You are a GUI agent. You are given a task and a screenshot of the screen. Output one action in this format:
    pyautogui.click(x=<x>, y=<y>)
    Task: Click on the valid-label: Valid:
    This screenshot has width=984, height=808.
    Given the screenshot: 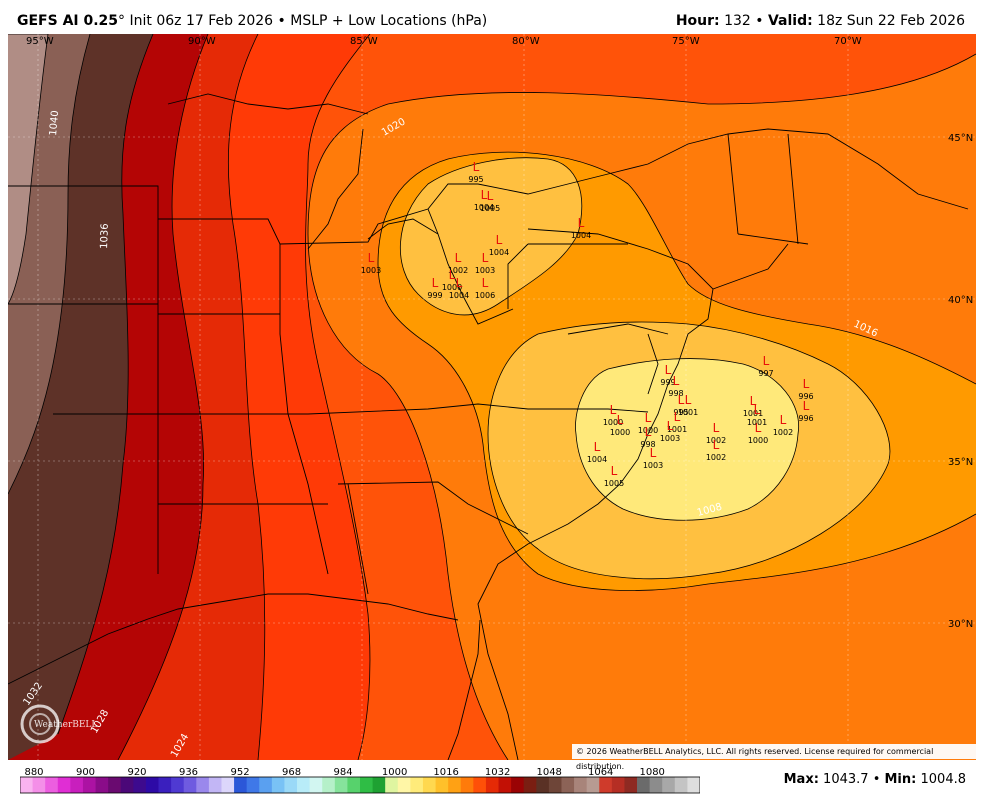 What is the action you would take?
    pyautogui.click(x=790, y=21)
    